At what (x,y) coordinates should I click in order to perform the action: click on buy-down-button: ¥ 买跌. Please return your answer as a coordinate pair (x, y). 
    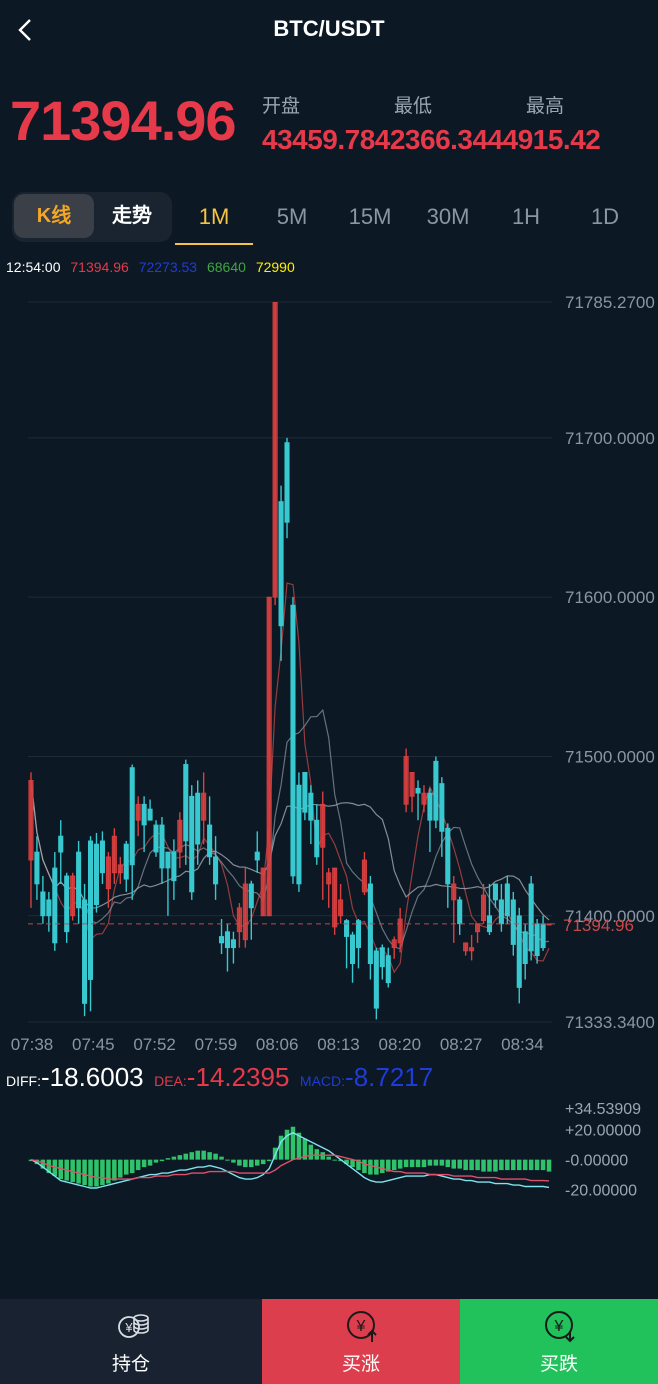
    Looking at the image, I should click on (559, 1341).